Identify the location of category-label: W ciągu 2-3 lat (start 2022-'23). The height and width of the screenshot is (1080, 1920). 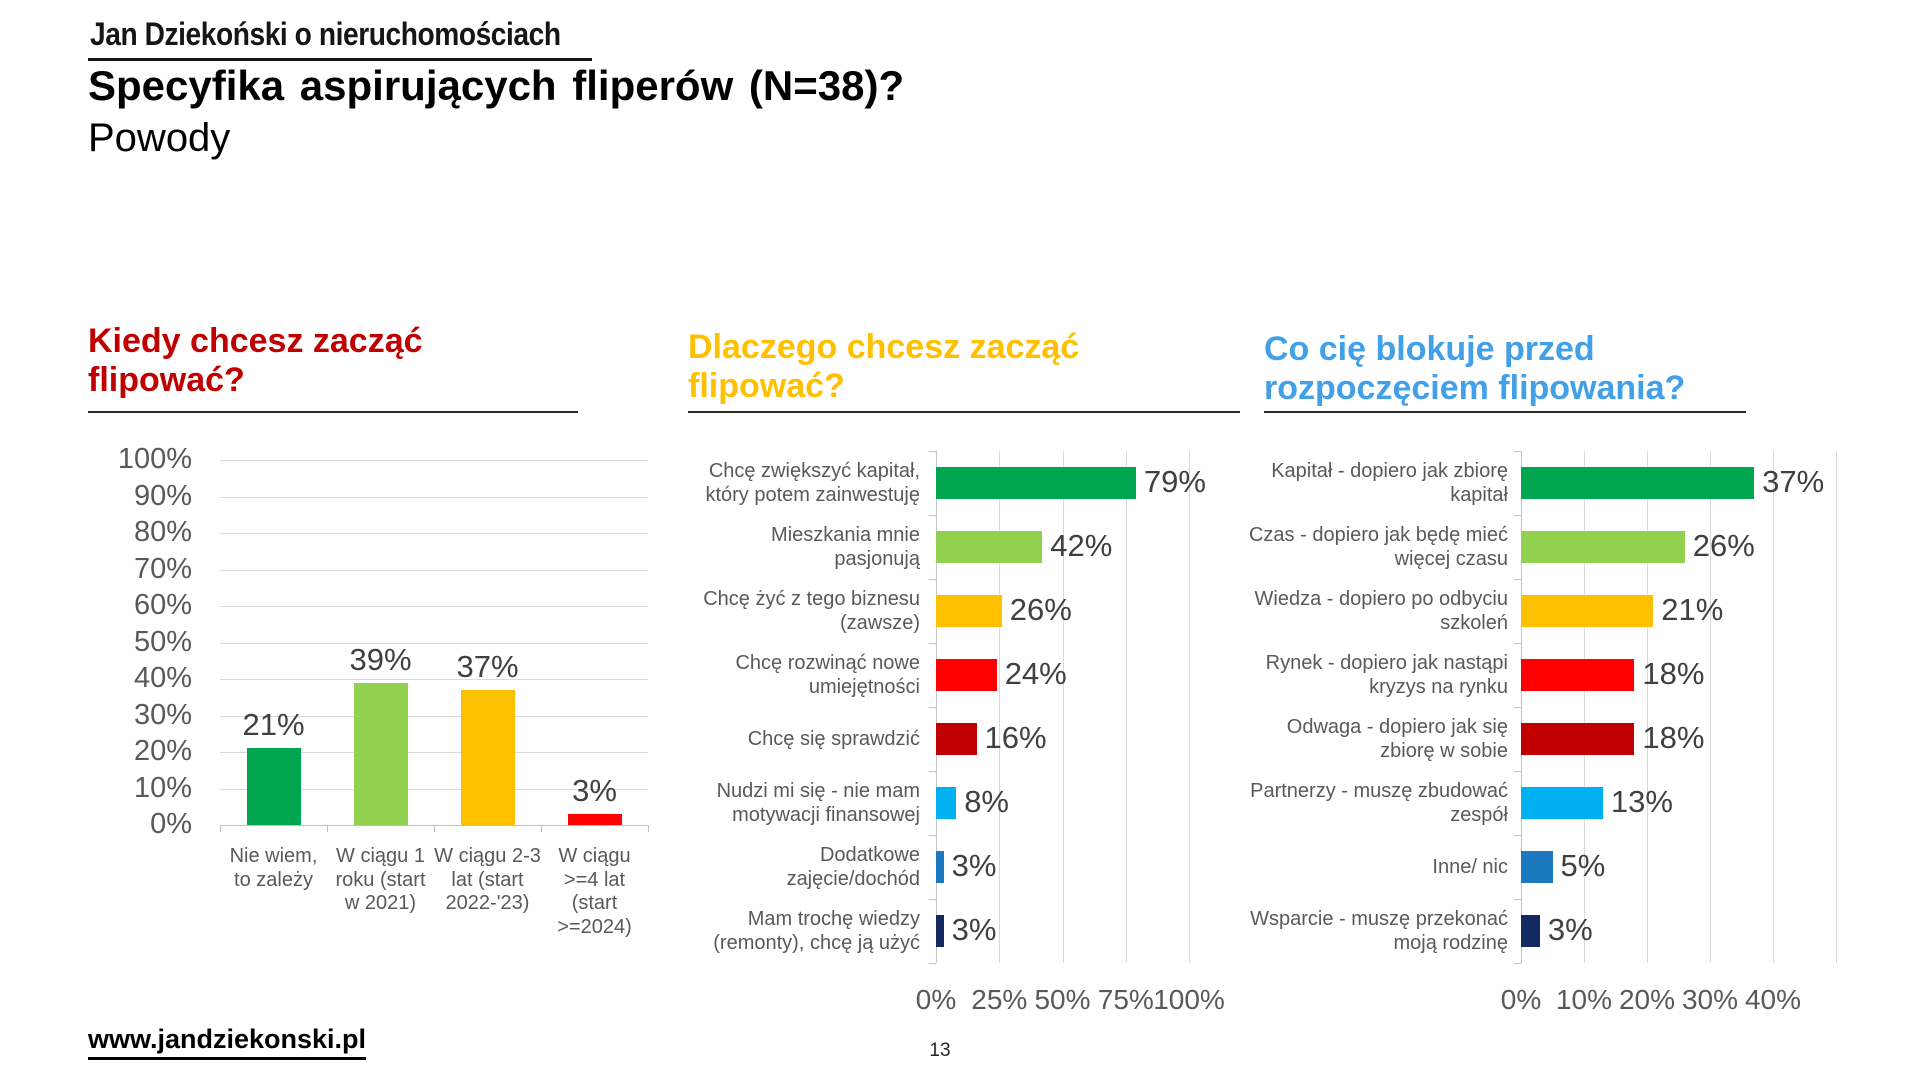
(487, 880).